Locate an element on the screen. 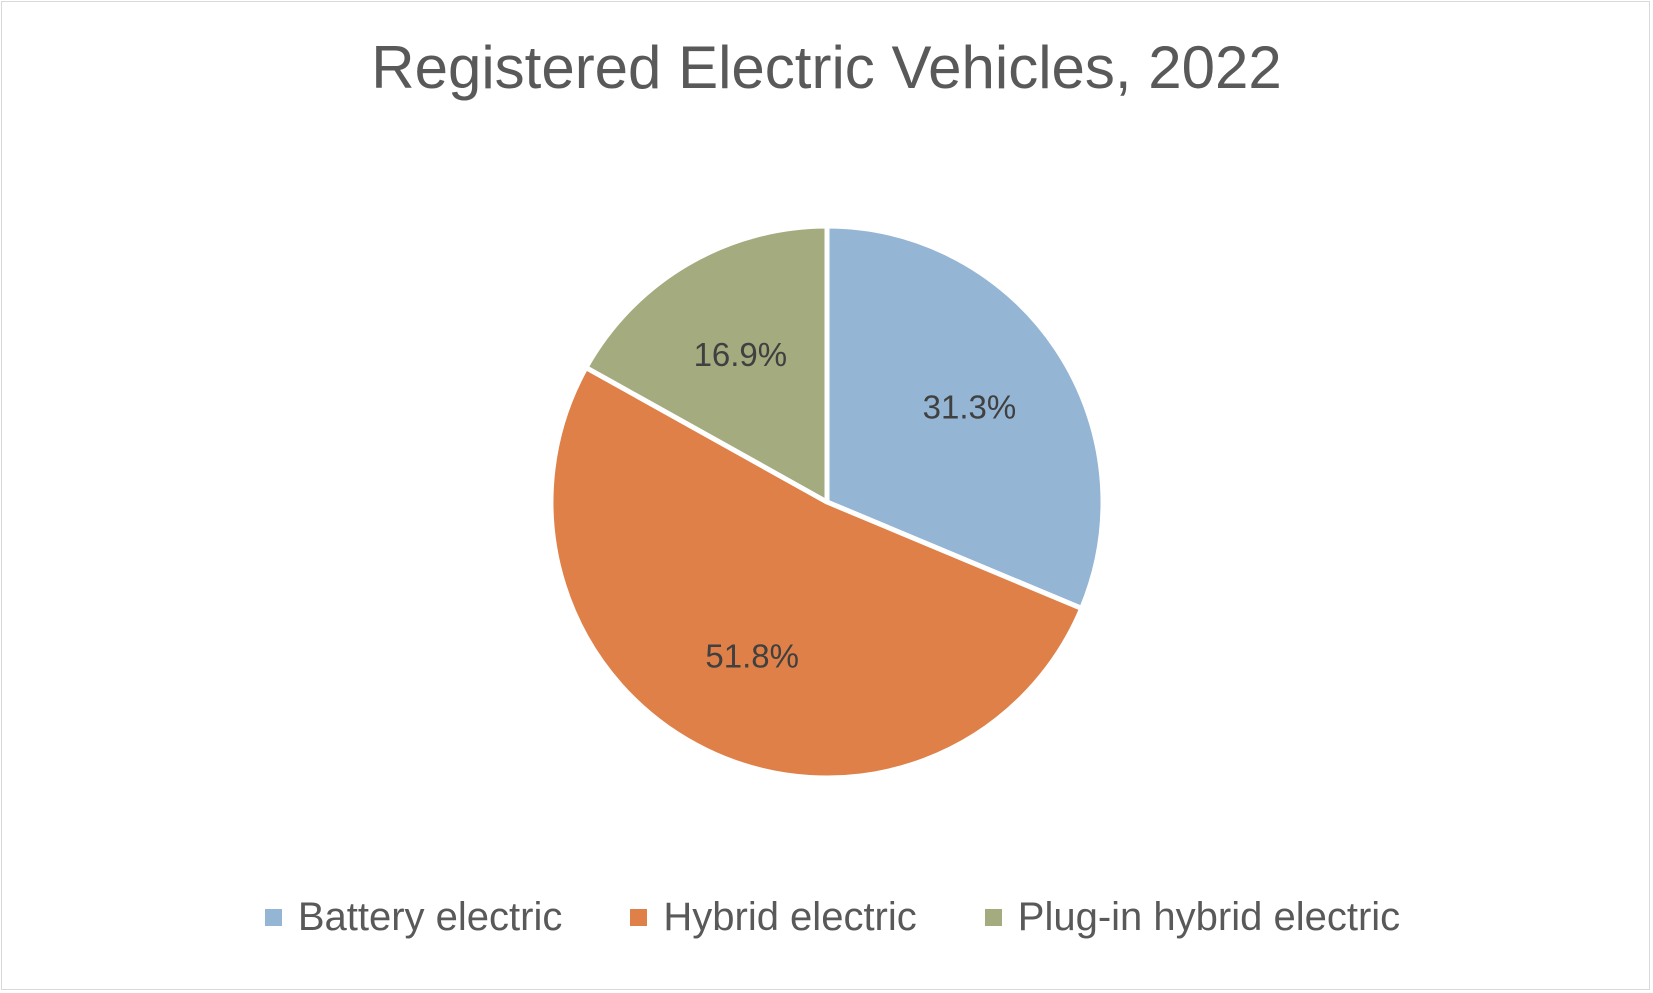 The width and height of the screenshot is (1653, 993). legend-item-battery-electric: Battery electric is located at coordinates (413, 917).